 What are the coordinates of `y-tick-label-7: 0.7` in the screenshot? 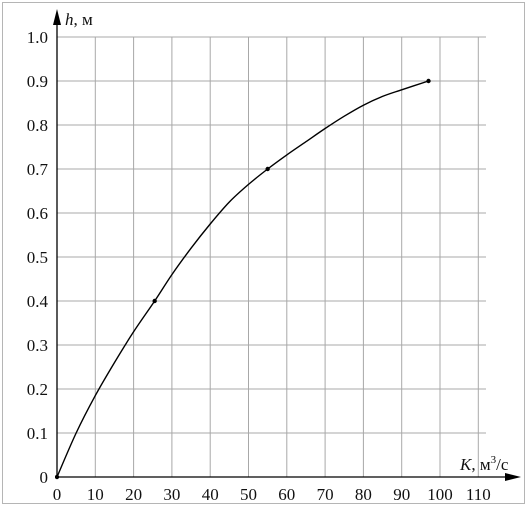 It's located at (38, 169).